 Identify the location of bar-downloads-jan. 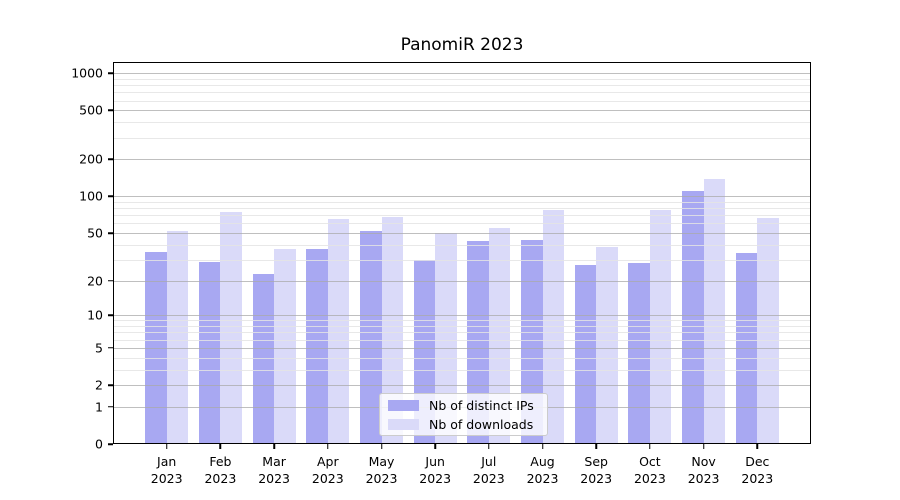
(177, 337).